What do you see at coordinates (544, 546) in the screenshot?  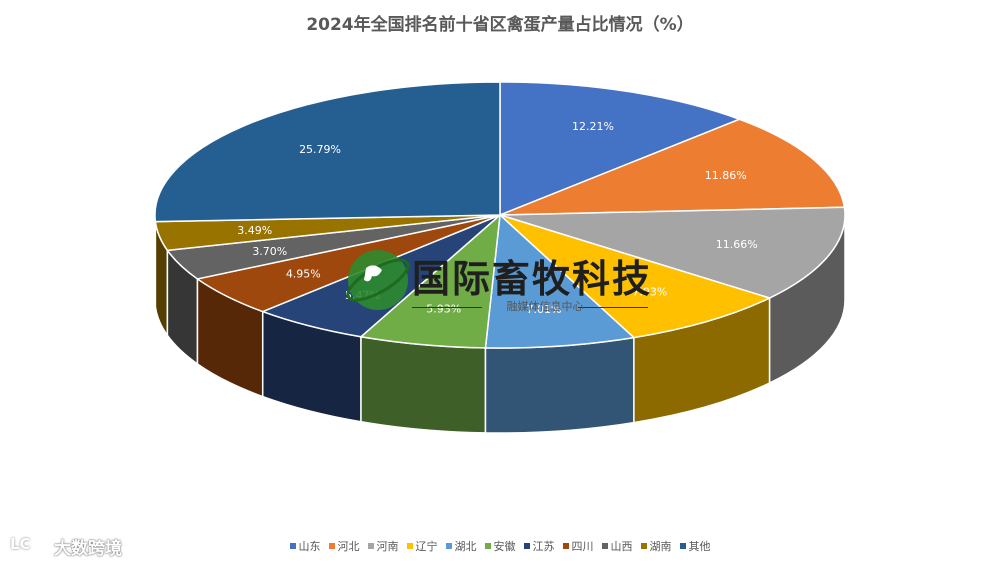 I see `legend-label: 江苏` at bounding box center [544, 546].